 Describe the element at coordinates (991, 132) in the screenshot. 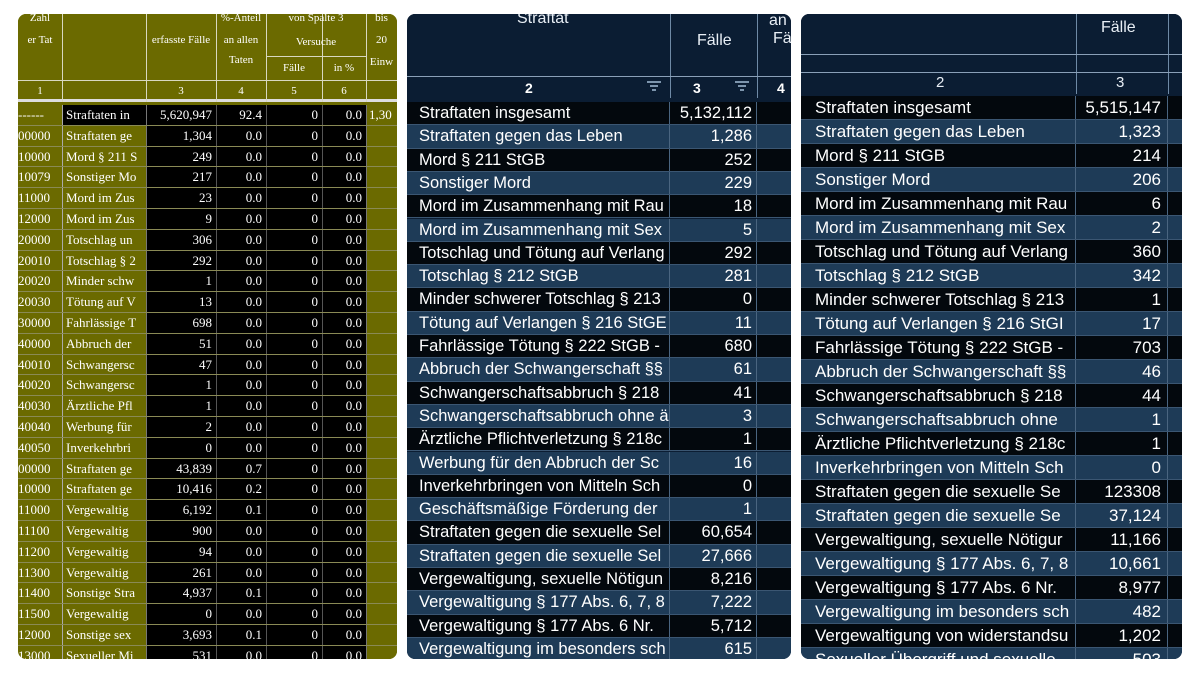

I see `table-row: Straftaten gegen das Leben 1,323` at that location.